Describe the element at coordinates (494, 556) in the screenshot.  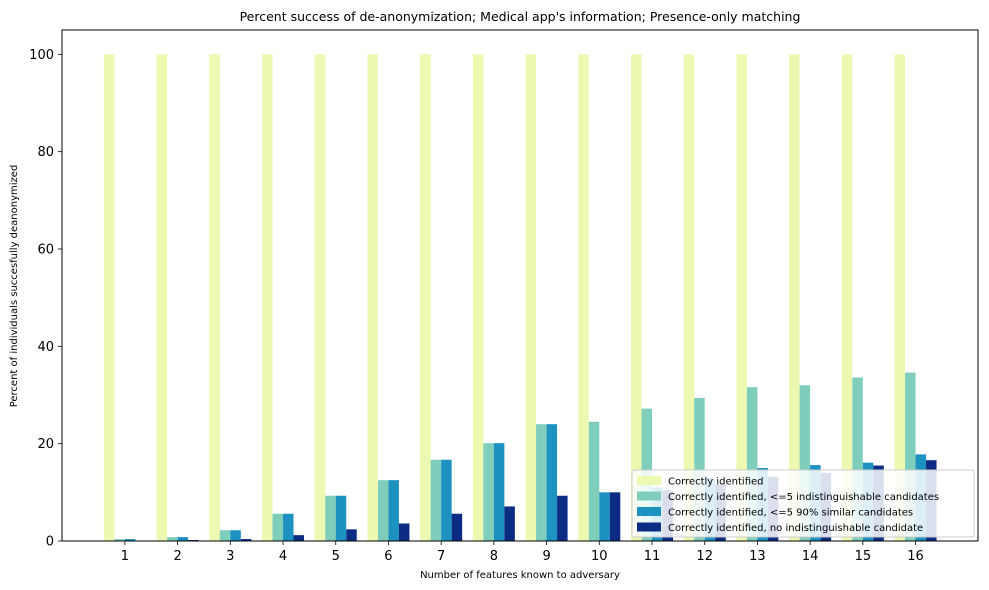
I see `x-tick-label: 8` at that location.